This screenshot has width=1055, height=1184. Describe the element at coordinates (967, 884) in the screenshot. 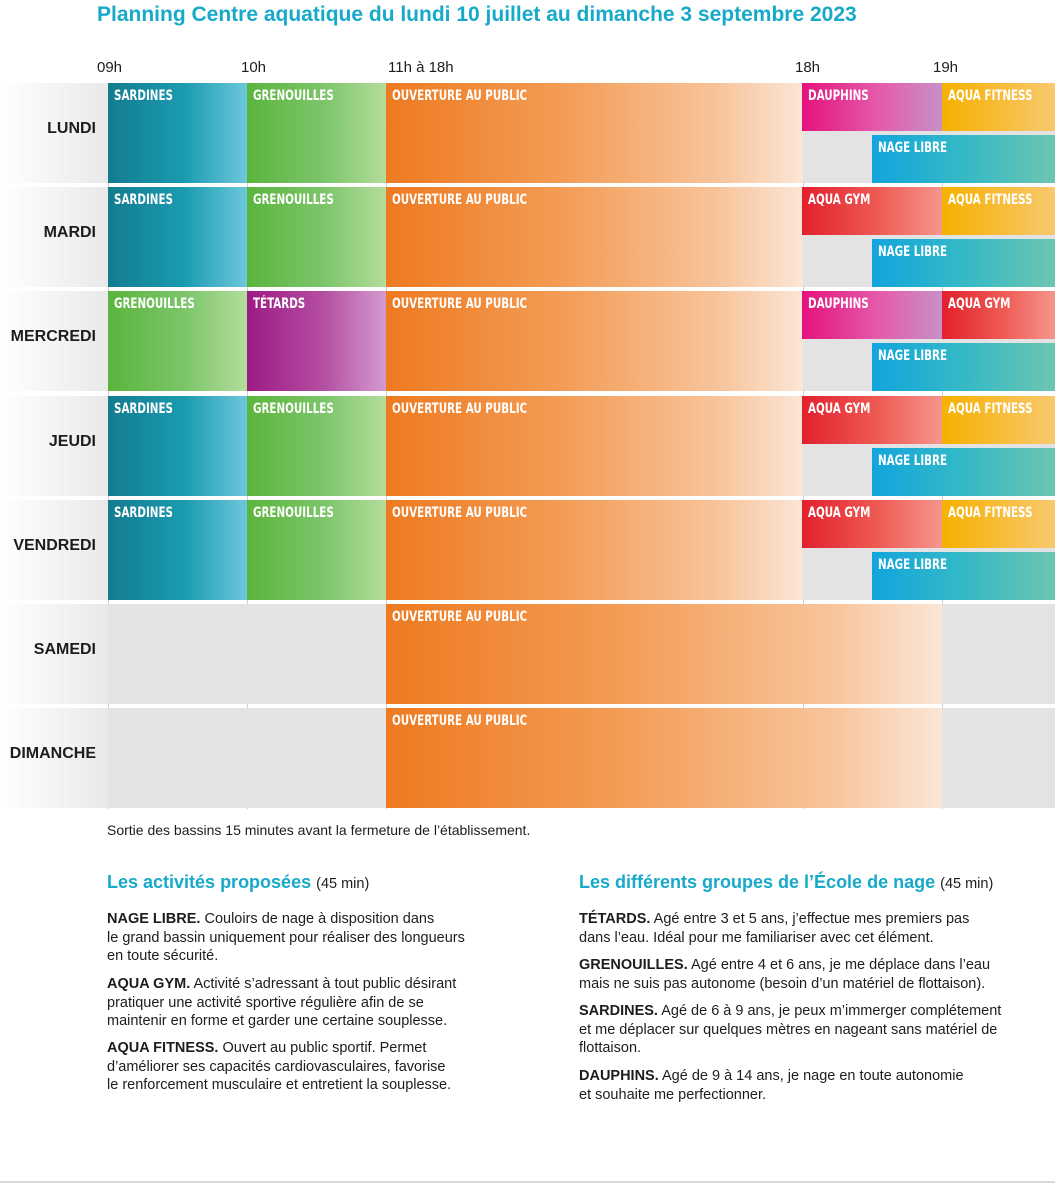

I see `groups-duration: (45 min)` at that location.